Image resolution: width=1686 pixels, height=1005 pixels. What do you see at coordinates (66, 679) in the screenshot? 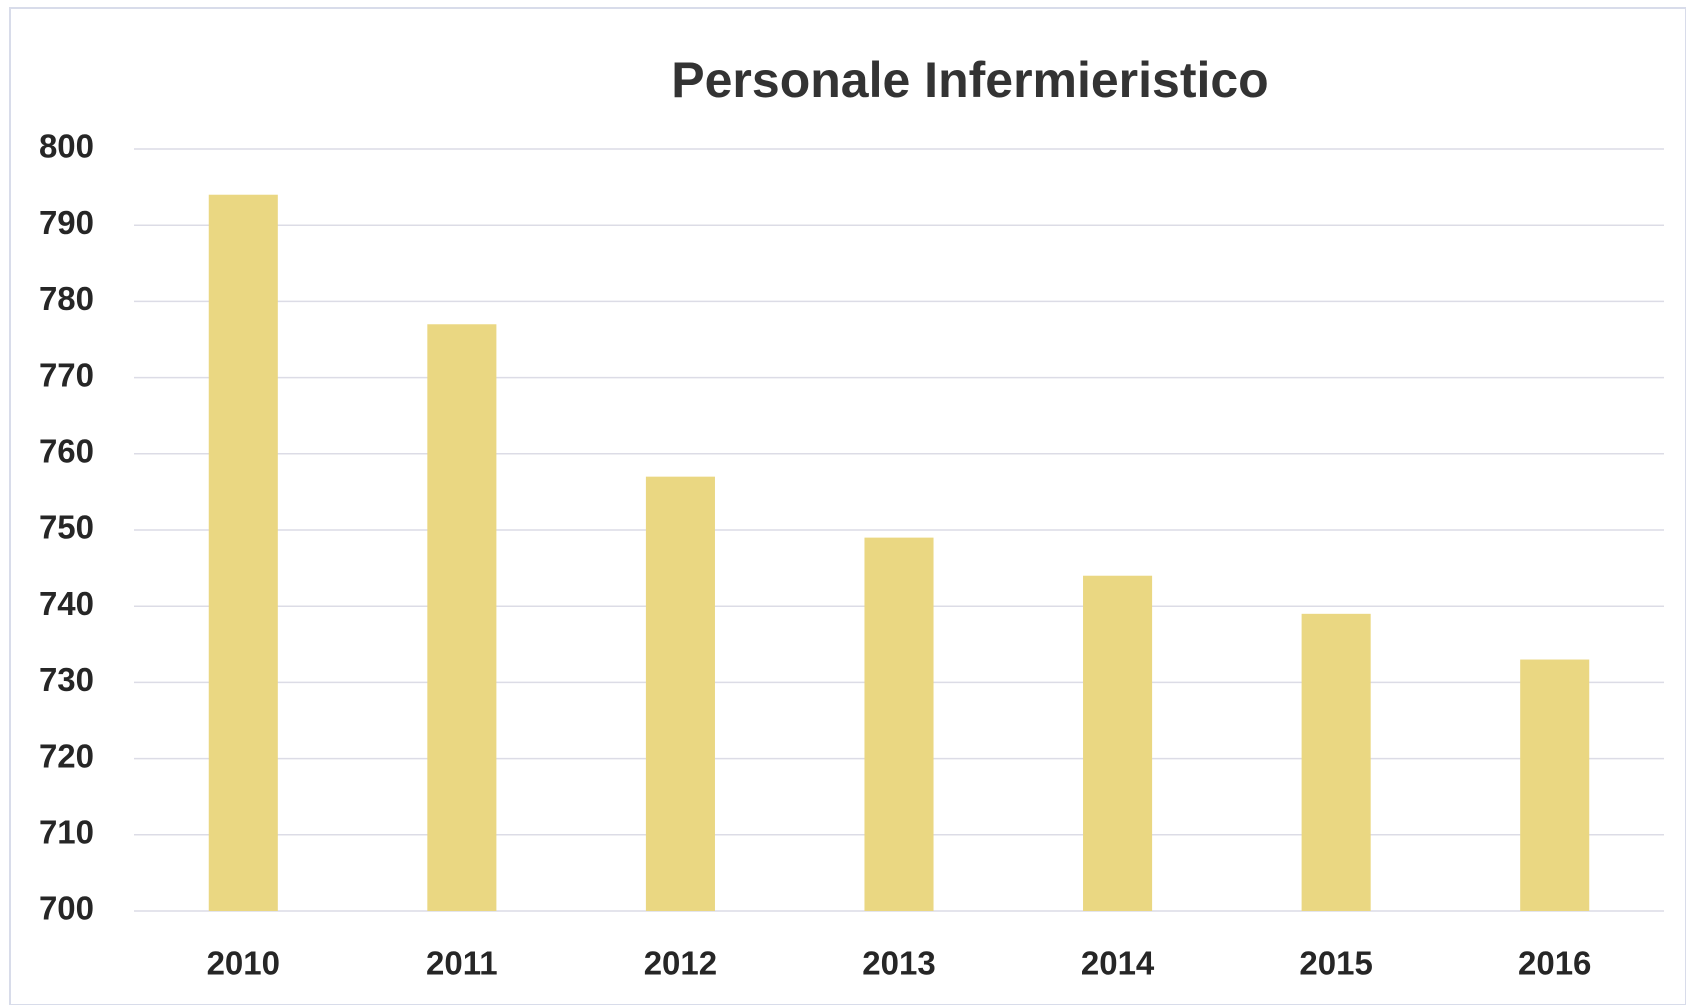
I see `y-tick-label: 730` at bounding box center [66, 679].